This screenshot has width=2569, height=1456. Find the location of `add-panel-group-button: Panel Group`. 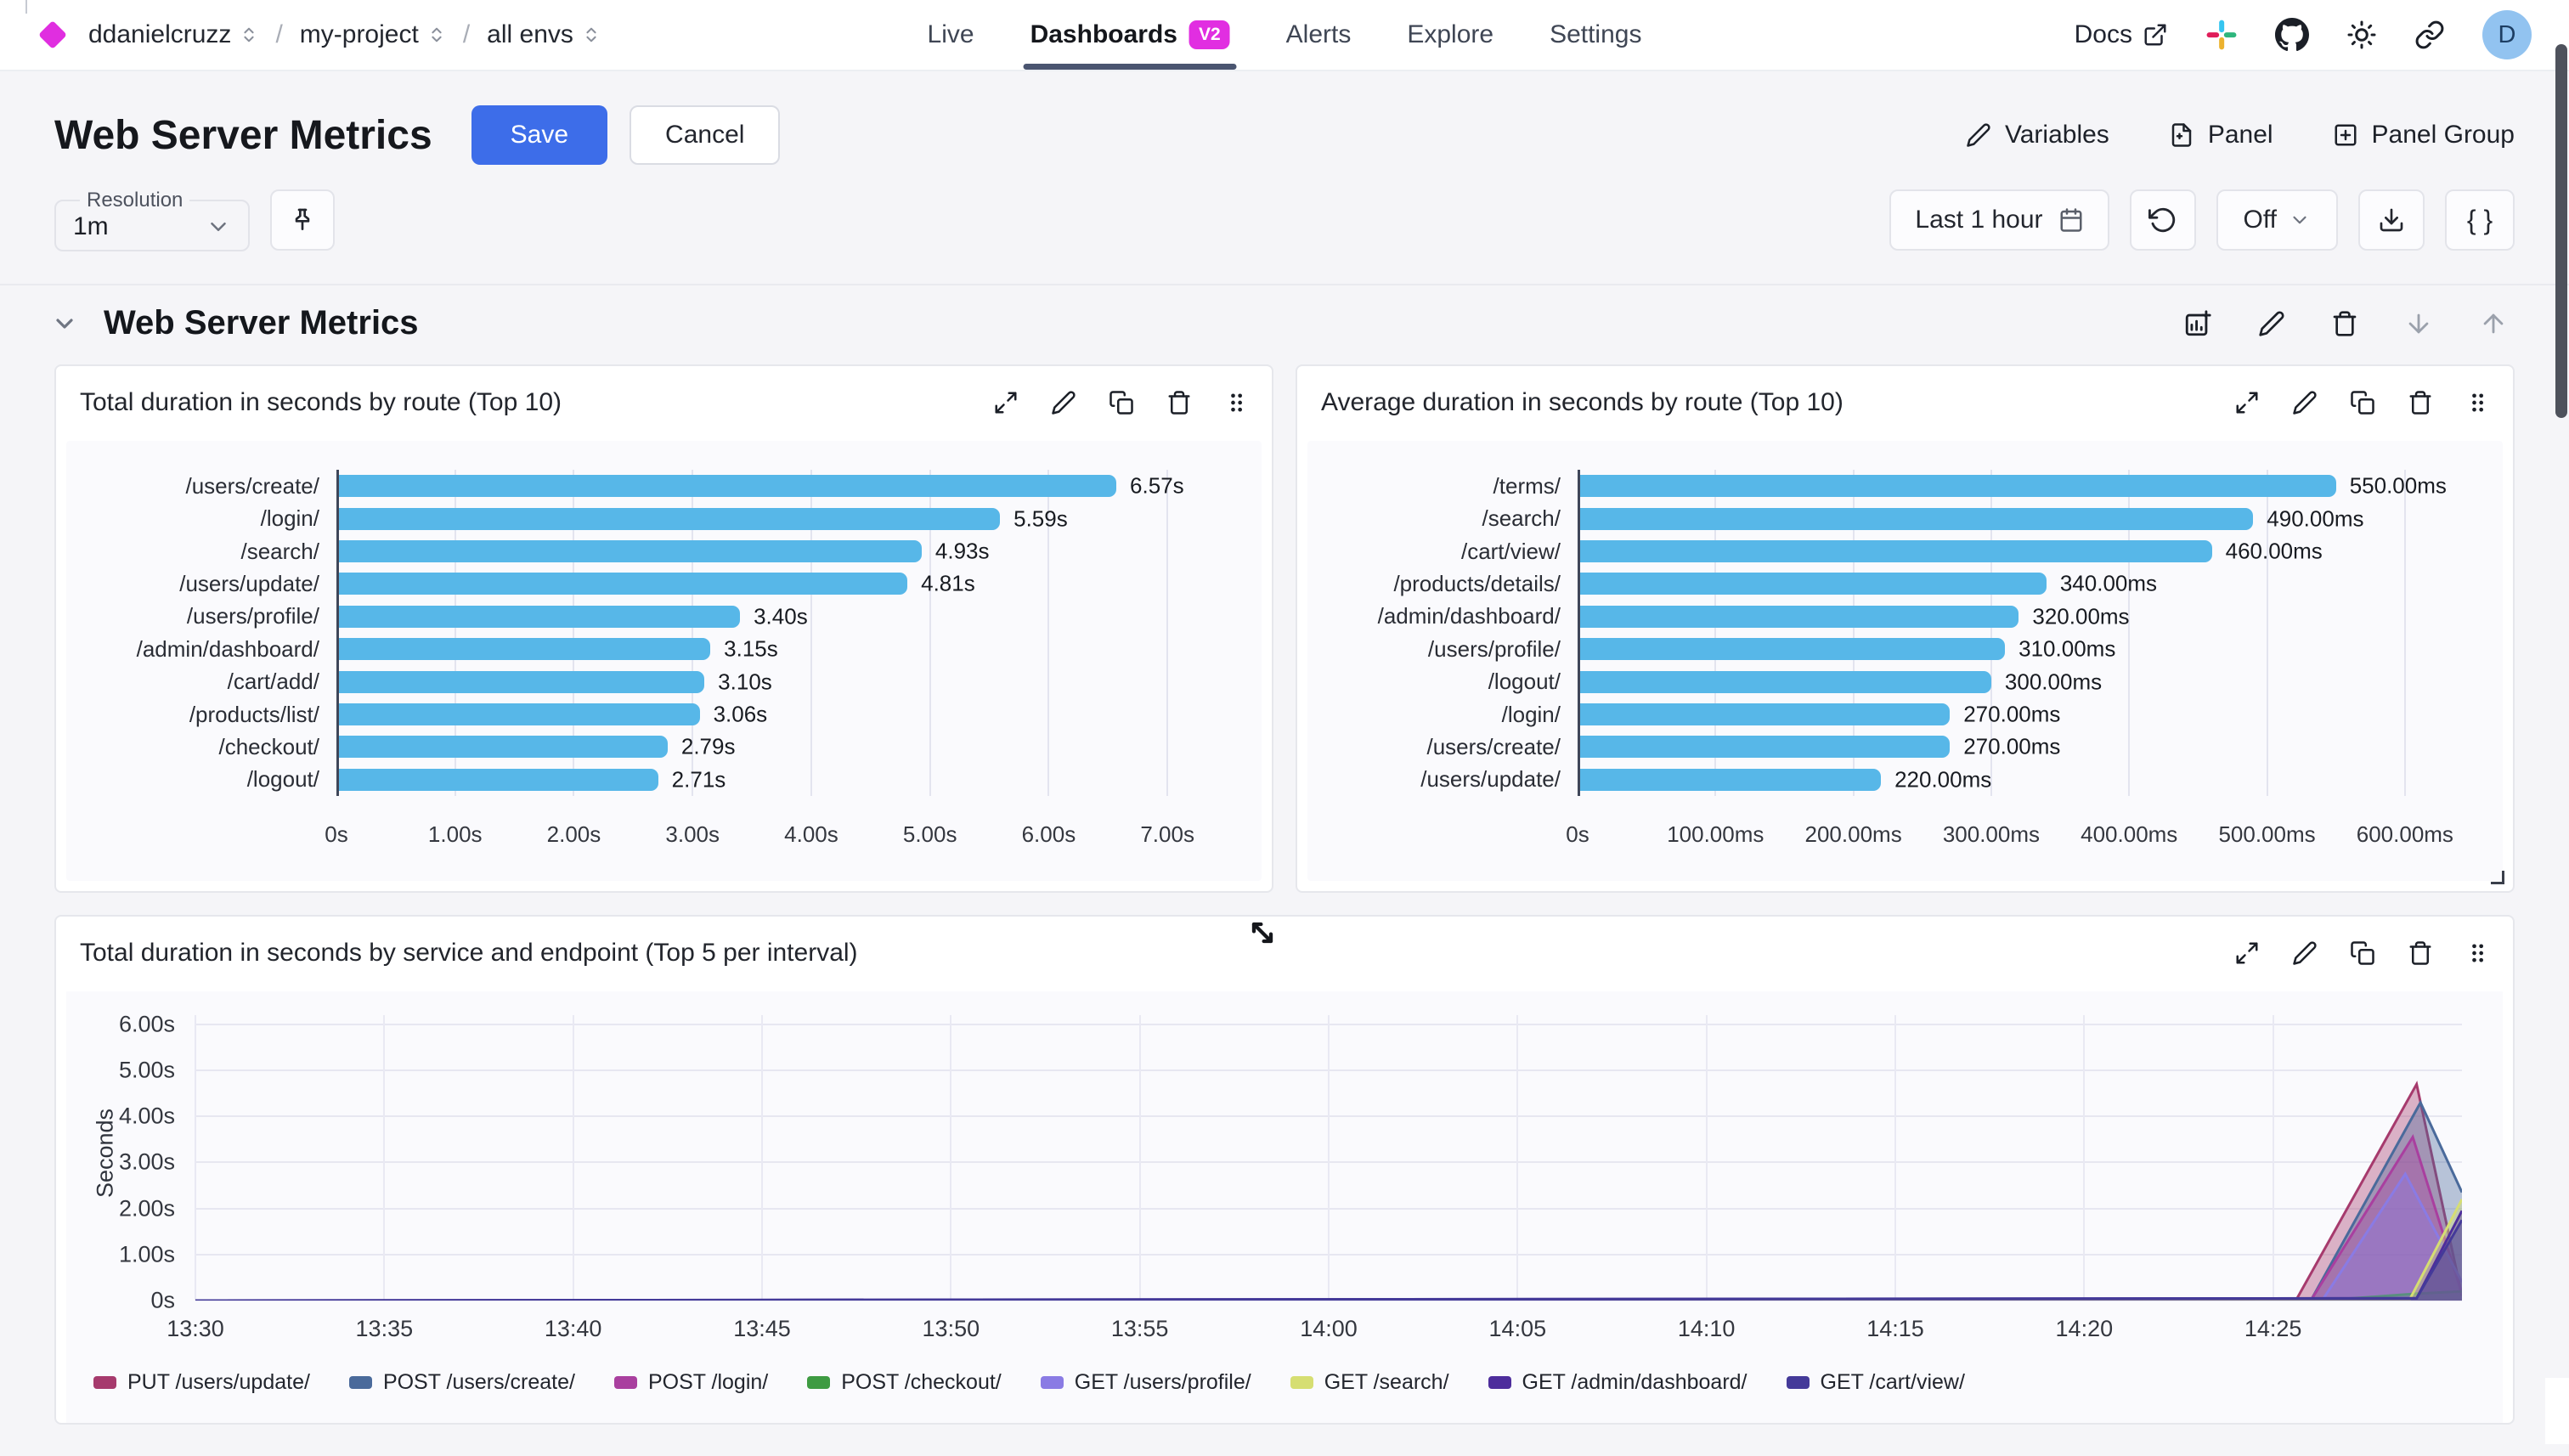

add-panel-group-button: Panel Group is located at coordinates (2424, 135).